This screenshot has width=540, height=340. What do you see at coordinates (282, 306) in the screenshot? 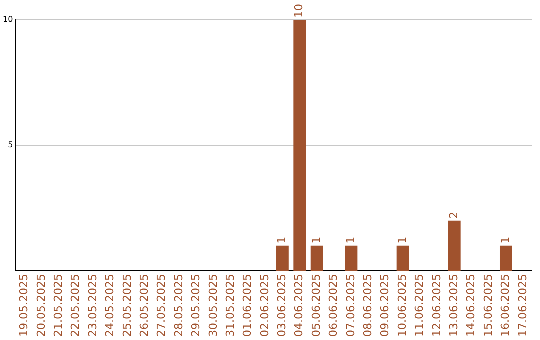
I see `x-tick-label: 03.06.2025` at bounding box center [282, 306].